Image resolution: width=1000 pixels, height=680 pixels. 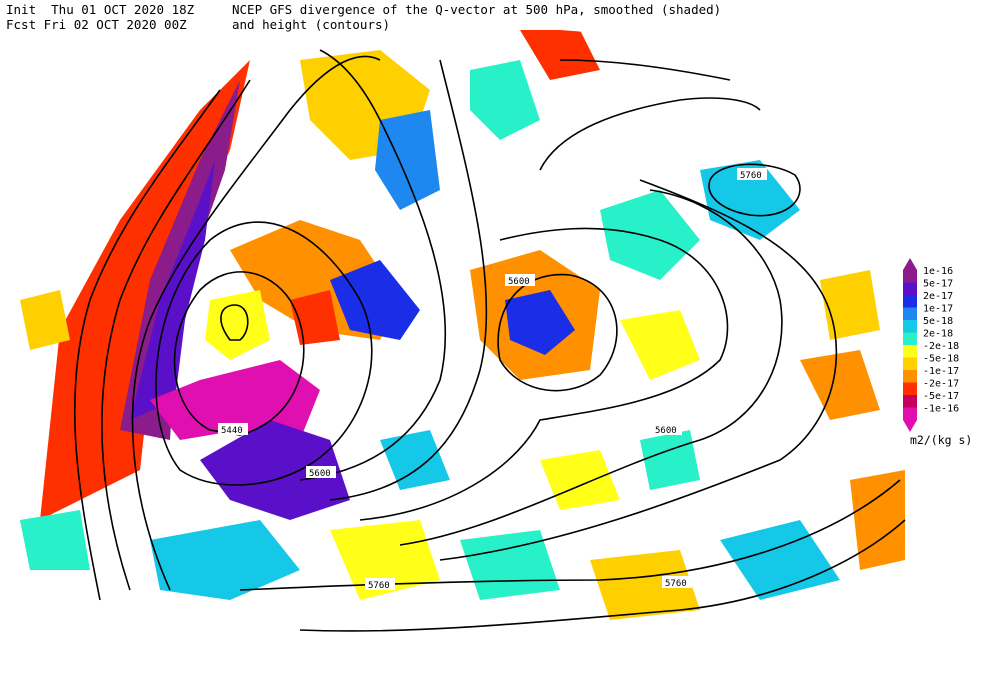 What do you see at coordinates (172, 290) in the screenshot?
I see `shade-violet-core` at bounding box center [172, 290].